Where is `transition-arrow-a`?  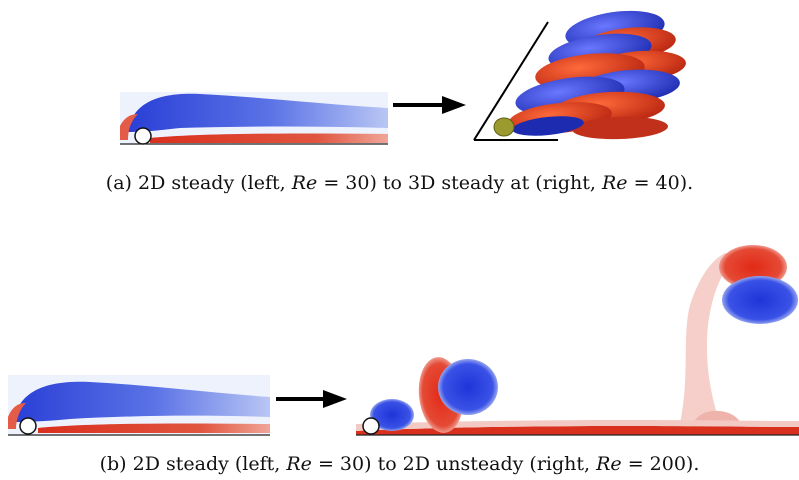 transition-arrow-a is located at coordinates (429, 105).